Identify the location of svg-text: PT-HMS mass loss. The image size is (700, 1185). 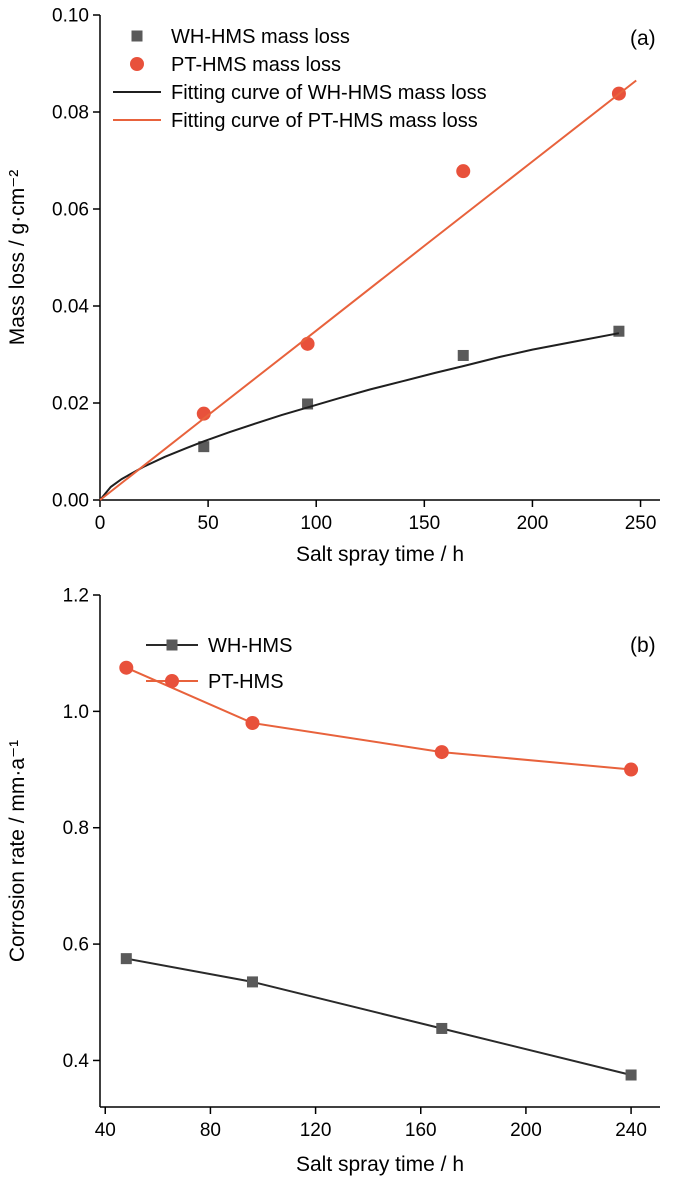
(256, 65).